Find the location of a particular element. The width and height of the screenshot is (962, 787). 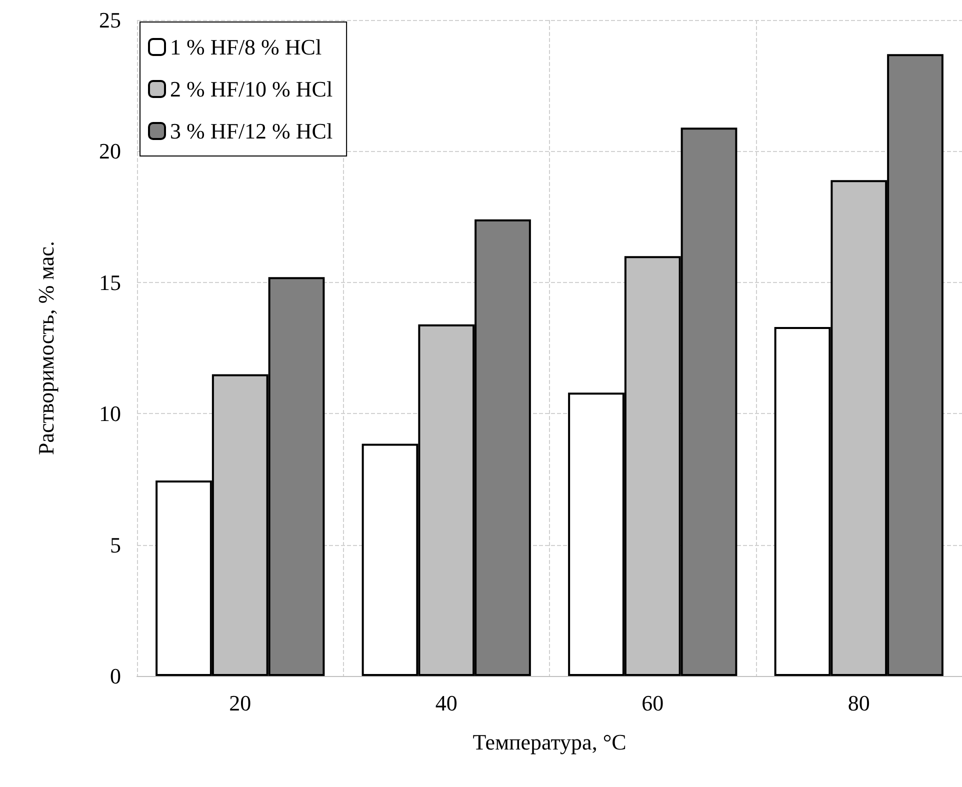

x-axis-title: Температура, °C is located at coordinates (549, 742).